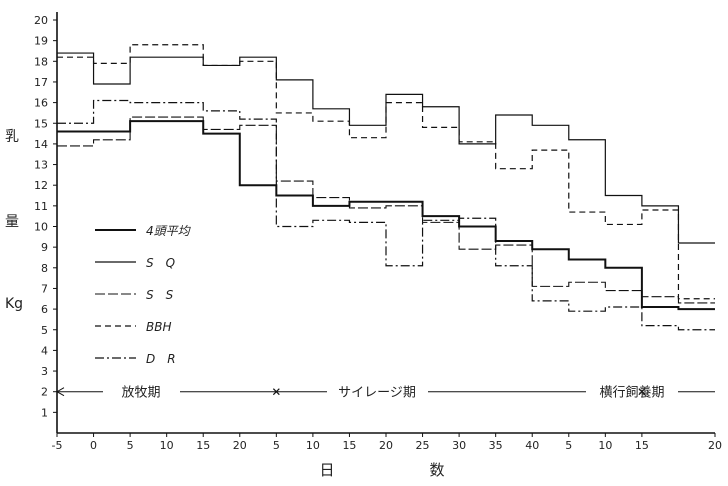  What do you see at coordinates (41, 103) in the screenshot?
I see `y-tick-label: 16` at bounding box center [41, 103].